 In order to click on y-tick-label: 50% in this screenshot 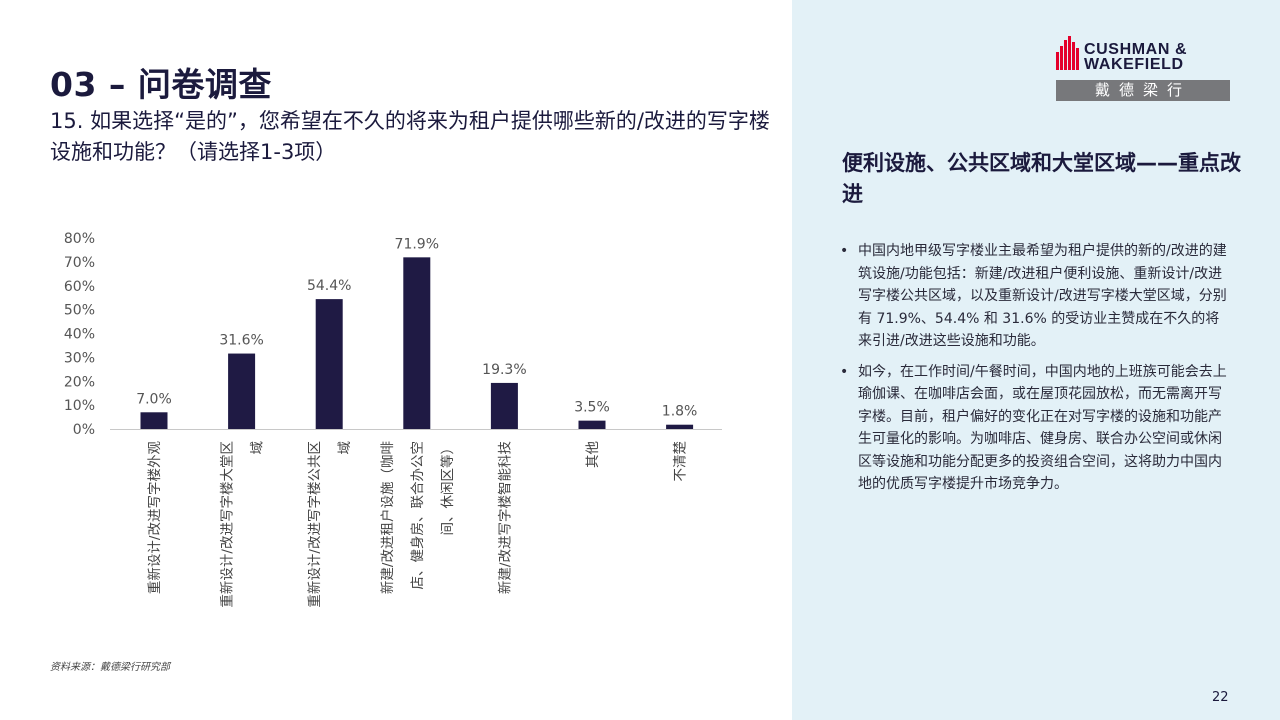, I will do `click(79, 311)`.